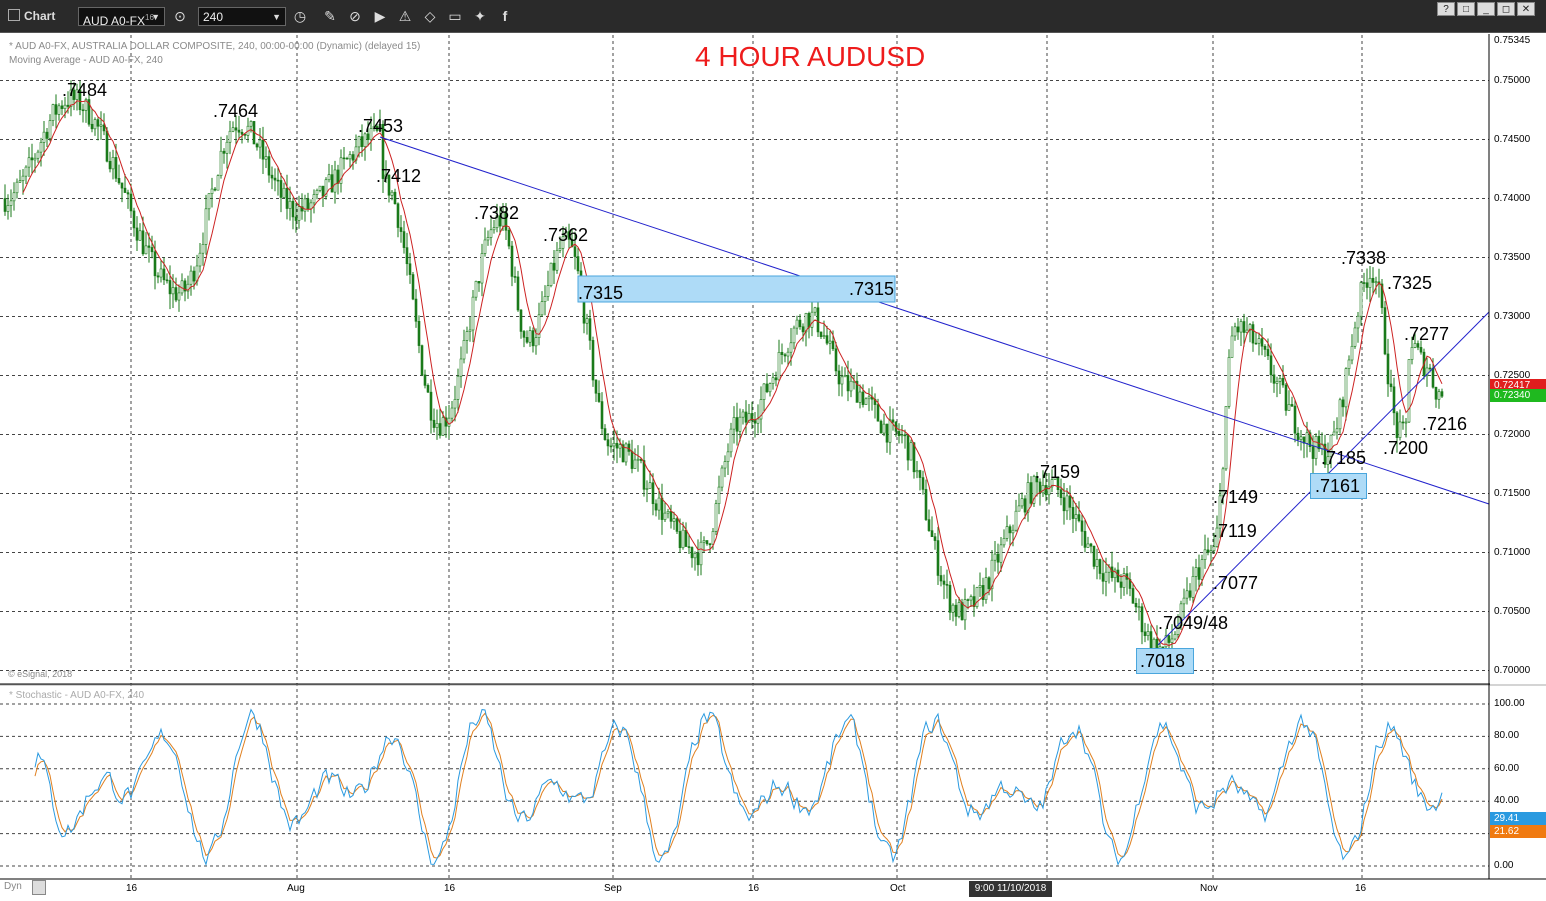  What do you see at coordinates (1512, 434) in the screenshot?
I see `y-axis-tick: 0.72000` at bounding box center [1512, 434].